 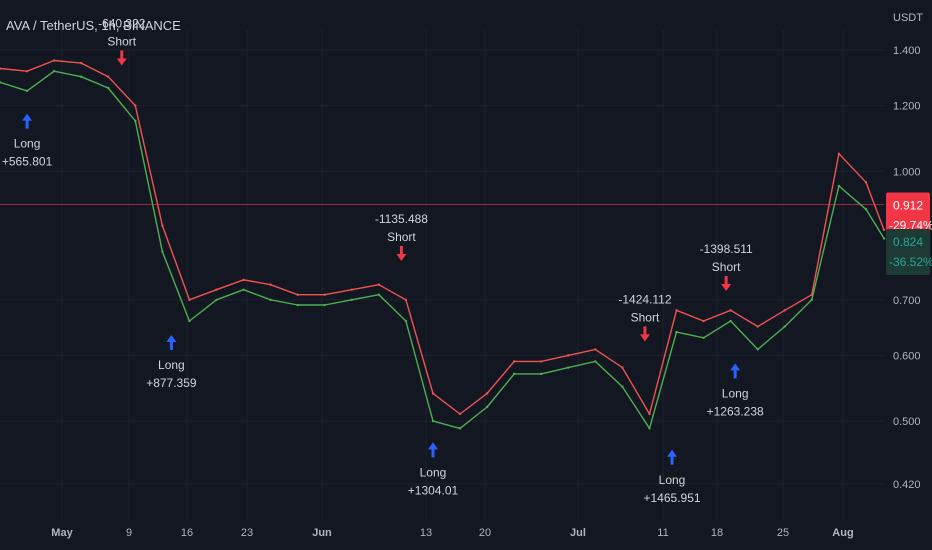 I want to click on secondary-price-badge, so click(x=908, y=252).